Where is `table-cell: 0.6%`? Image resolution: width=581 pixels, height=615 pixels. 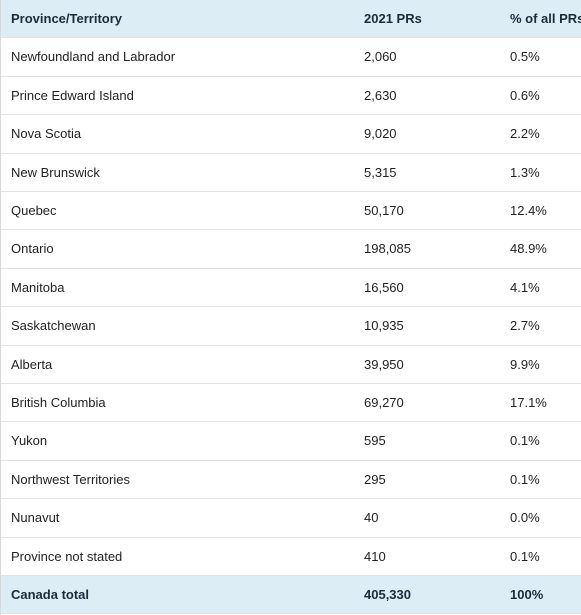 table-cell: 0.6% is located at coordinates (525, 95).